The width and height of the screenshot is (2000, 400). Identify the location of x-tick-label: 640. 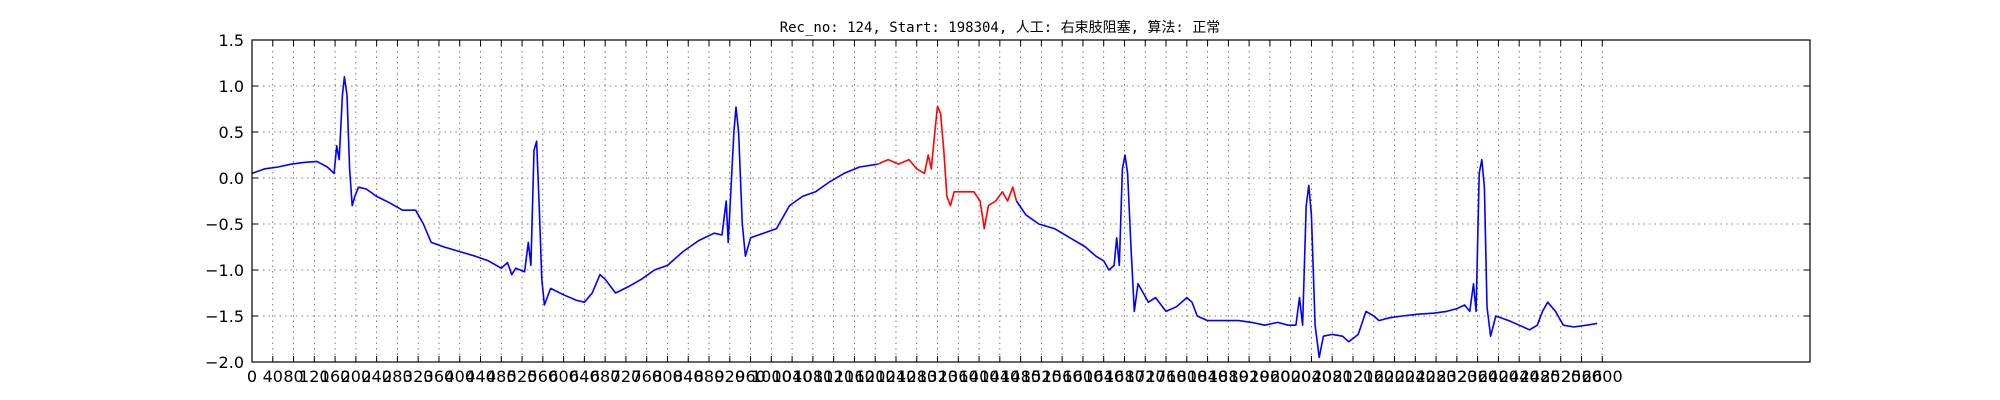
(584, 376).